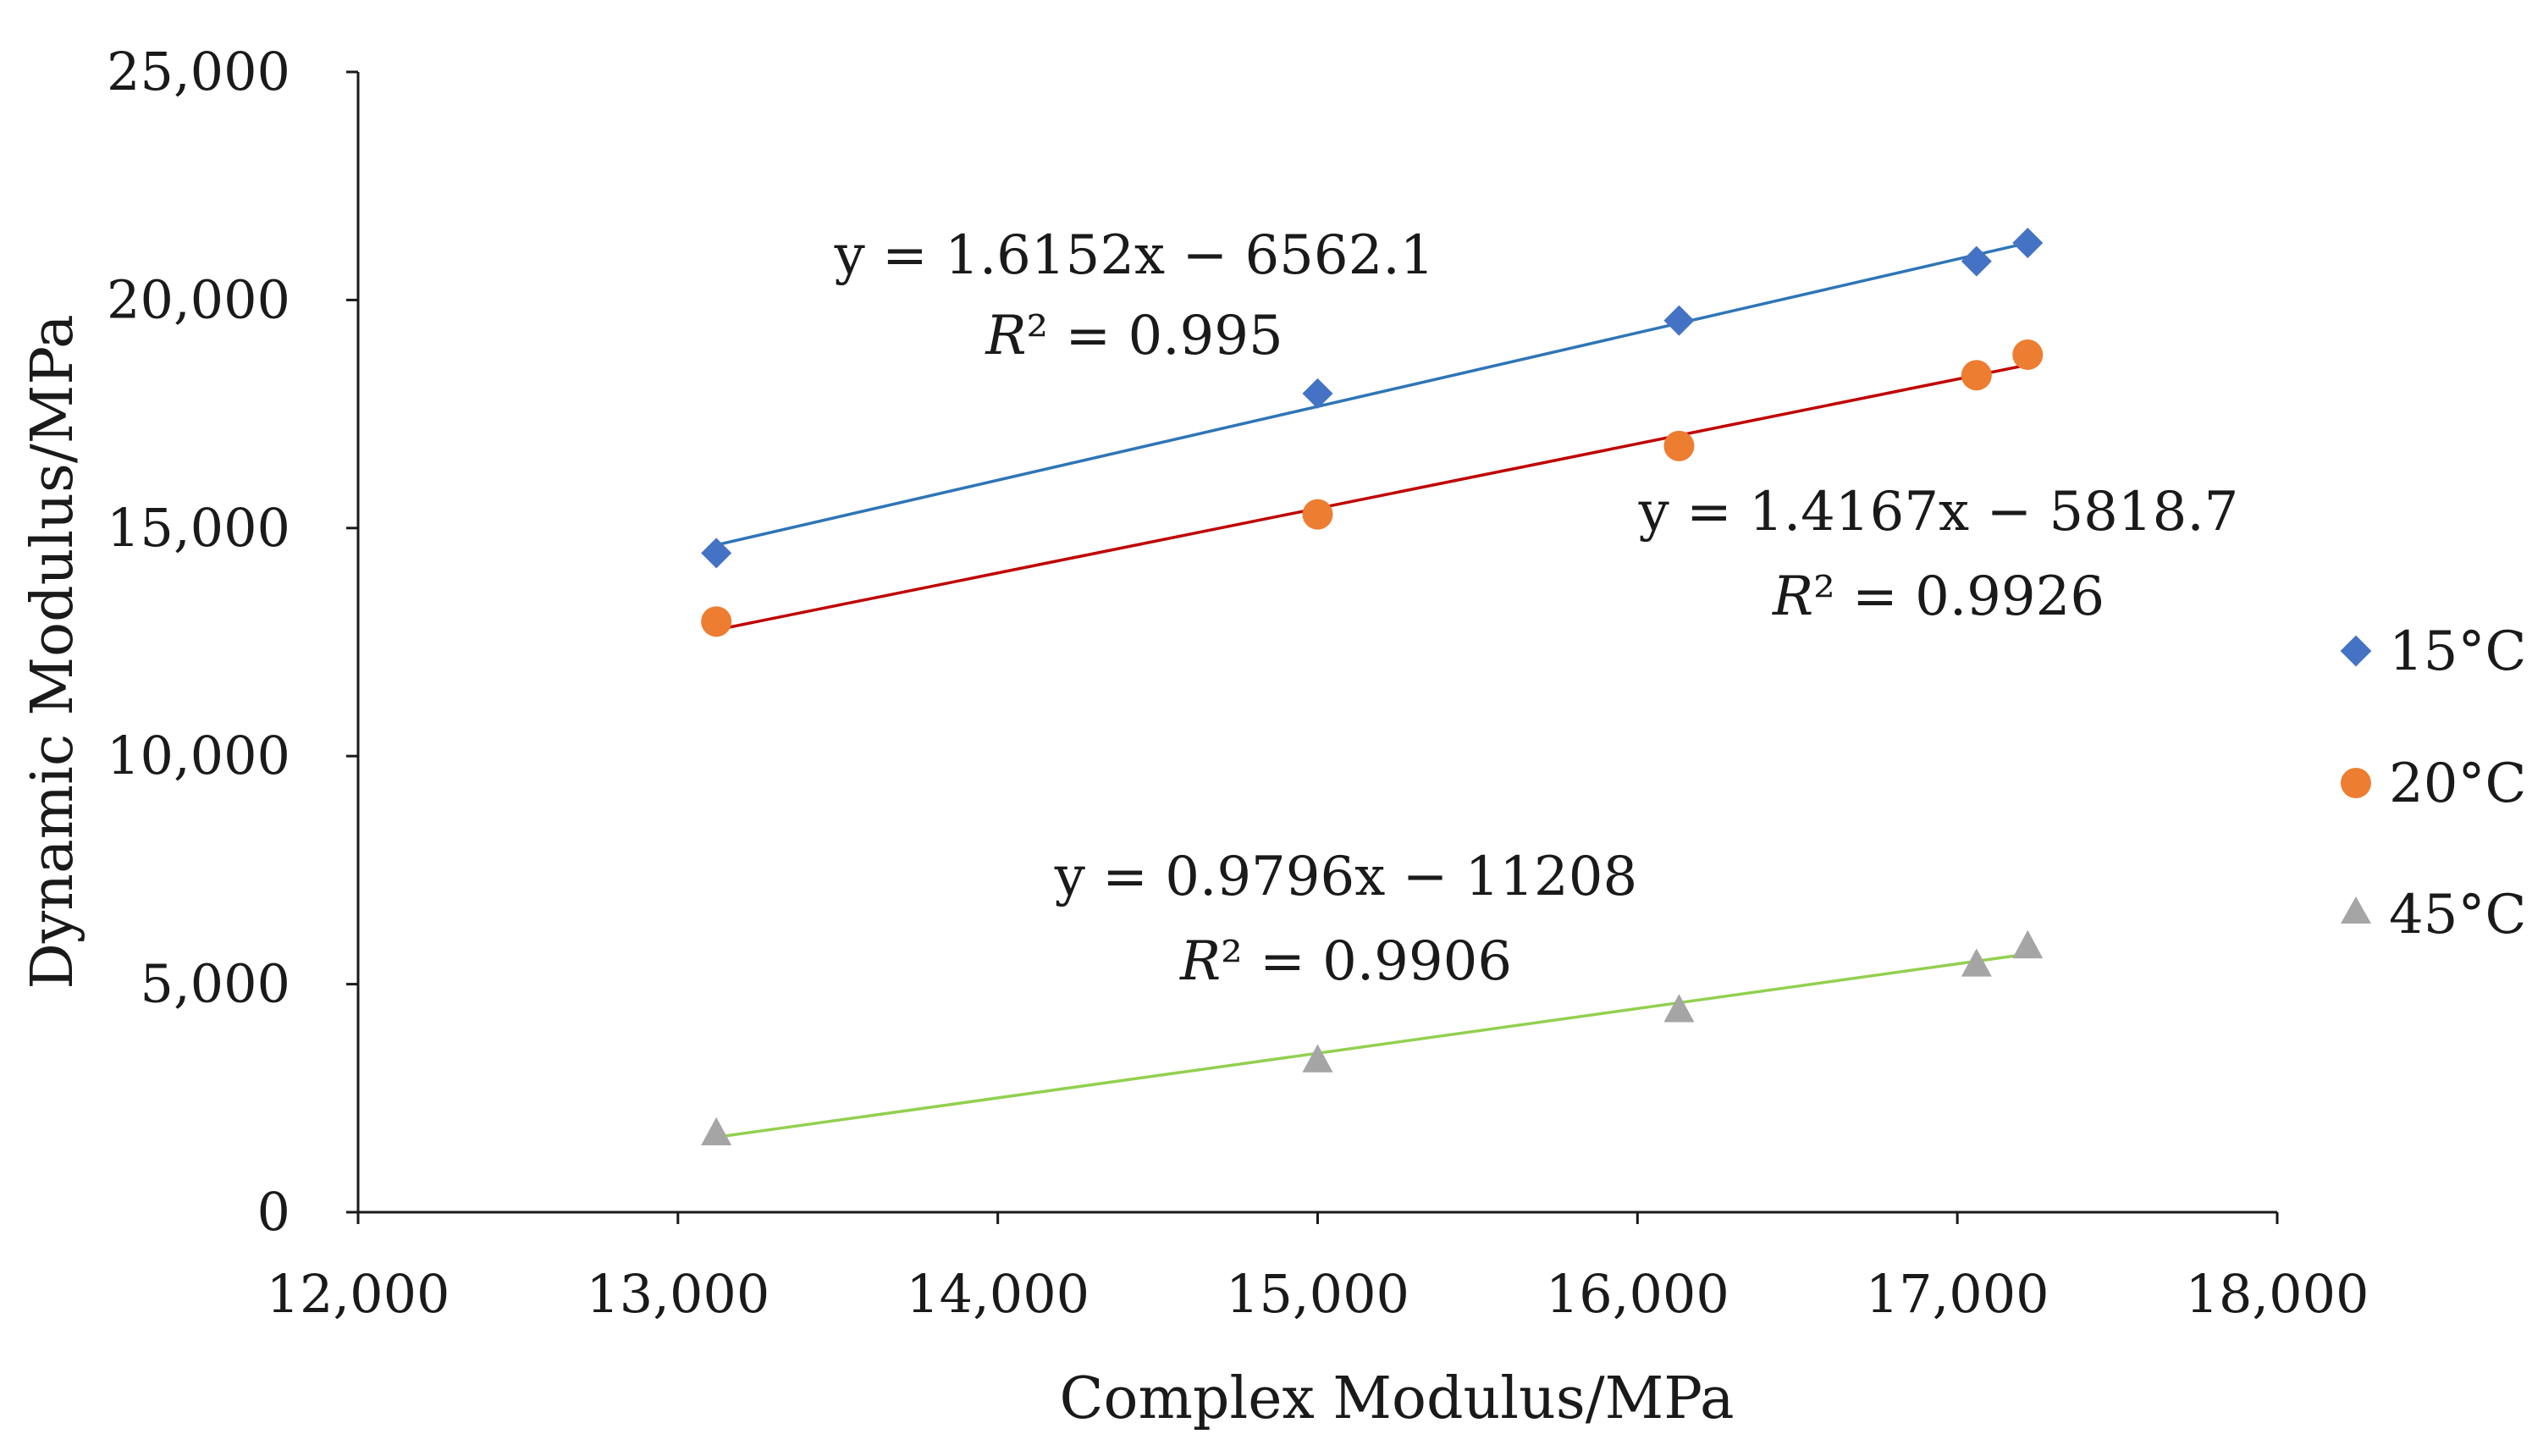 This screenshot has height=1456, width=2543. Describe the element at coordinates (199, 528) in the screenshot. I see `y-tick-label: 15,000` at that location.